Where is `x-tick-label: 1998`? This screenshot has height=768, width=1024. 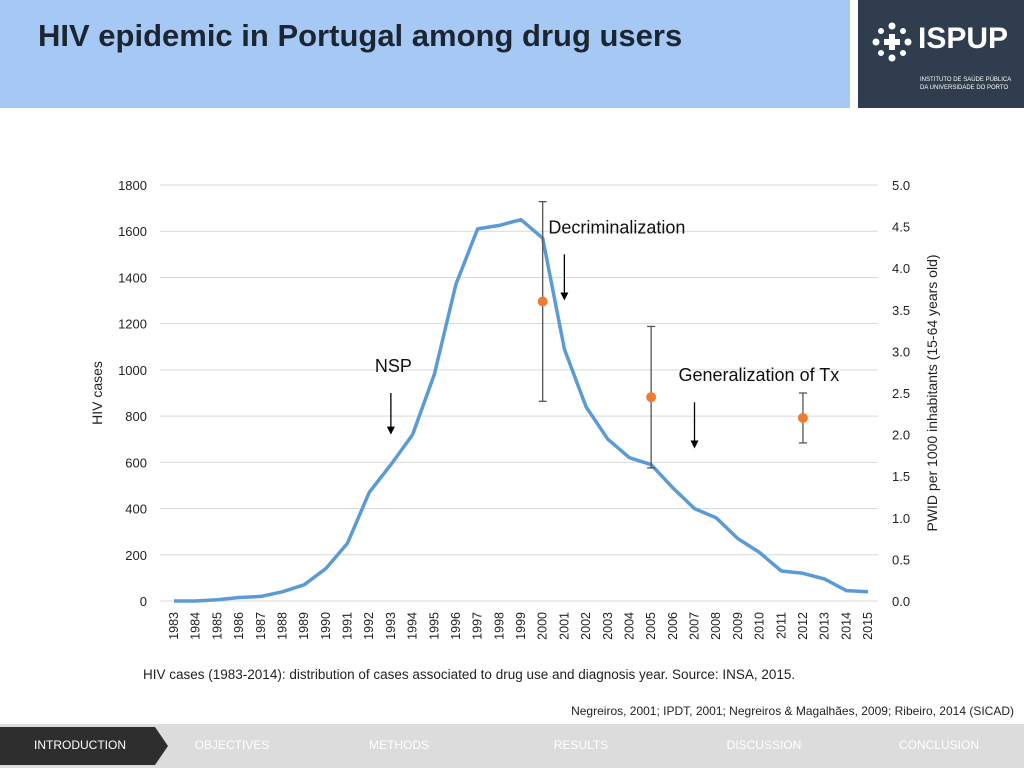
x-tick-label: 1998 is located at coordinates (499, 626).